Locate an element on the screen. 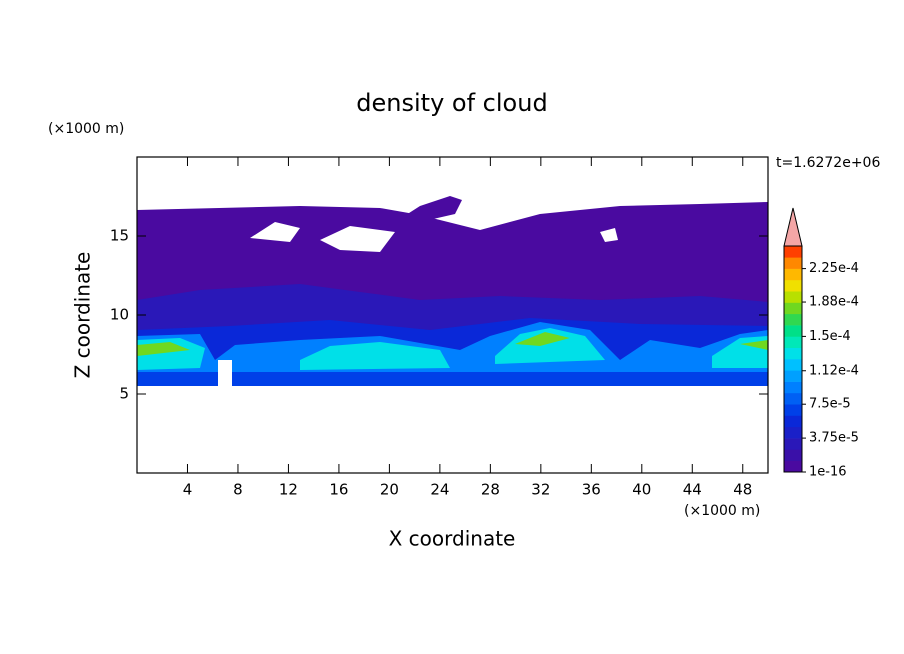 The image size is (904, 654). x-tick-label: 16 is located at coordinates (338, 490).